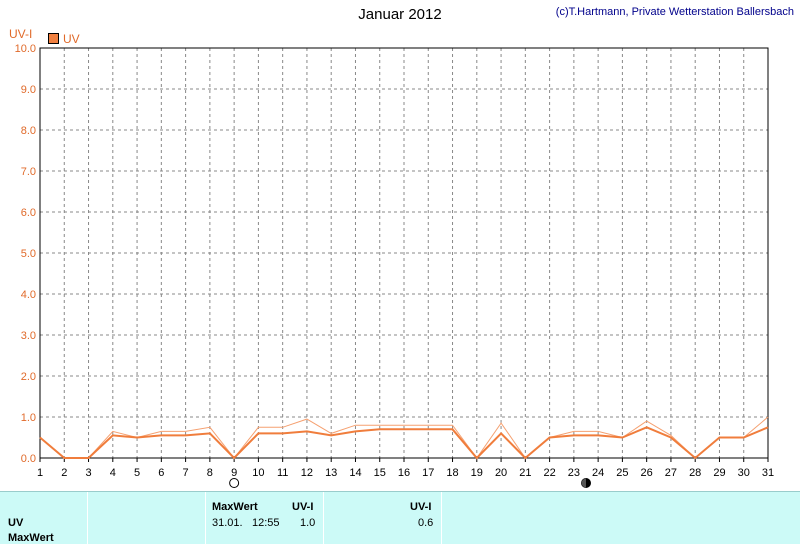  I want to click on y-tick-label: 2.0, so click(28, 377).